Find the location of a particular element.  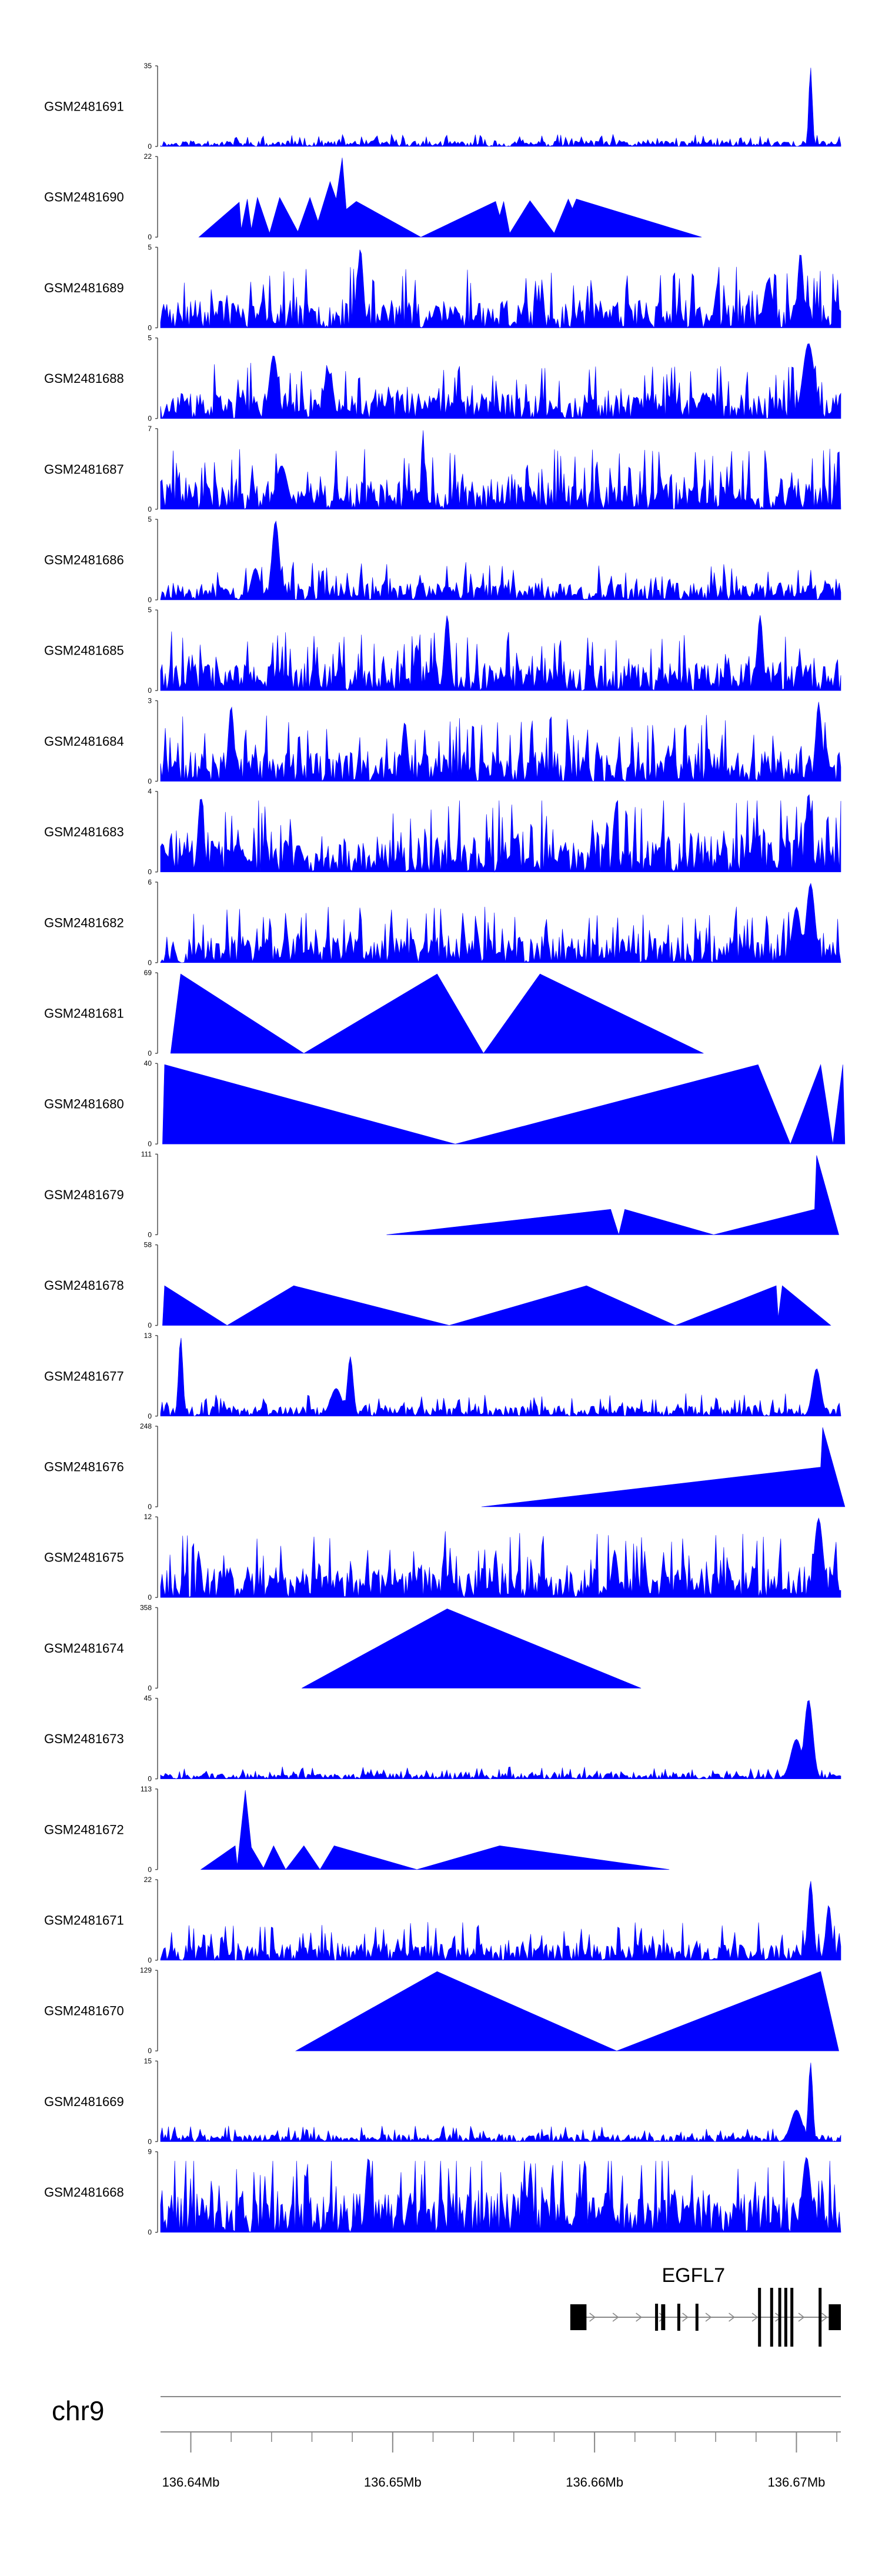

y-max-tick-label: 35 is located at coordinates (148, 66).